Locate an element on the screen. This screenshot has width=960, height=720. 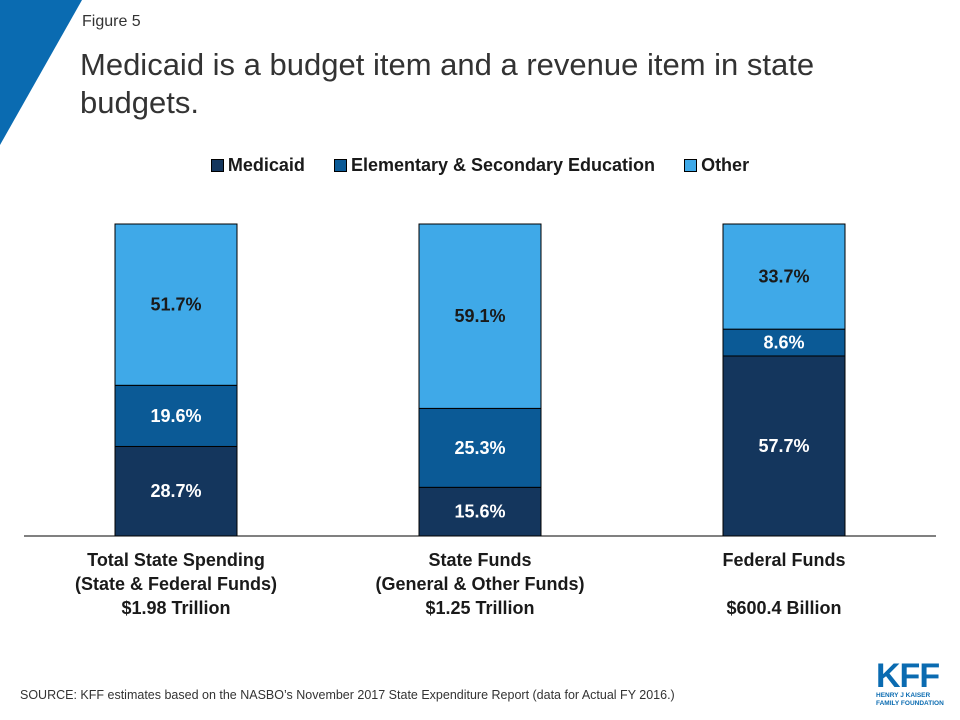
corner-accent is located at coordinates (41, 72).